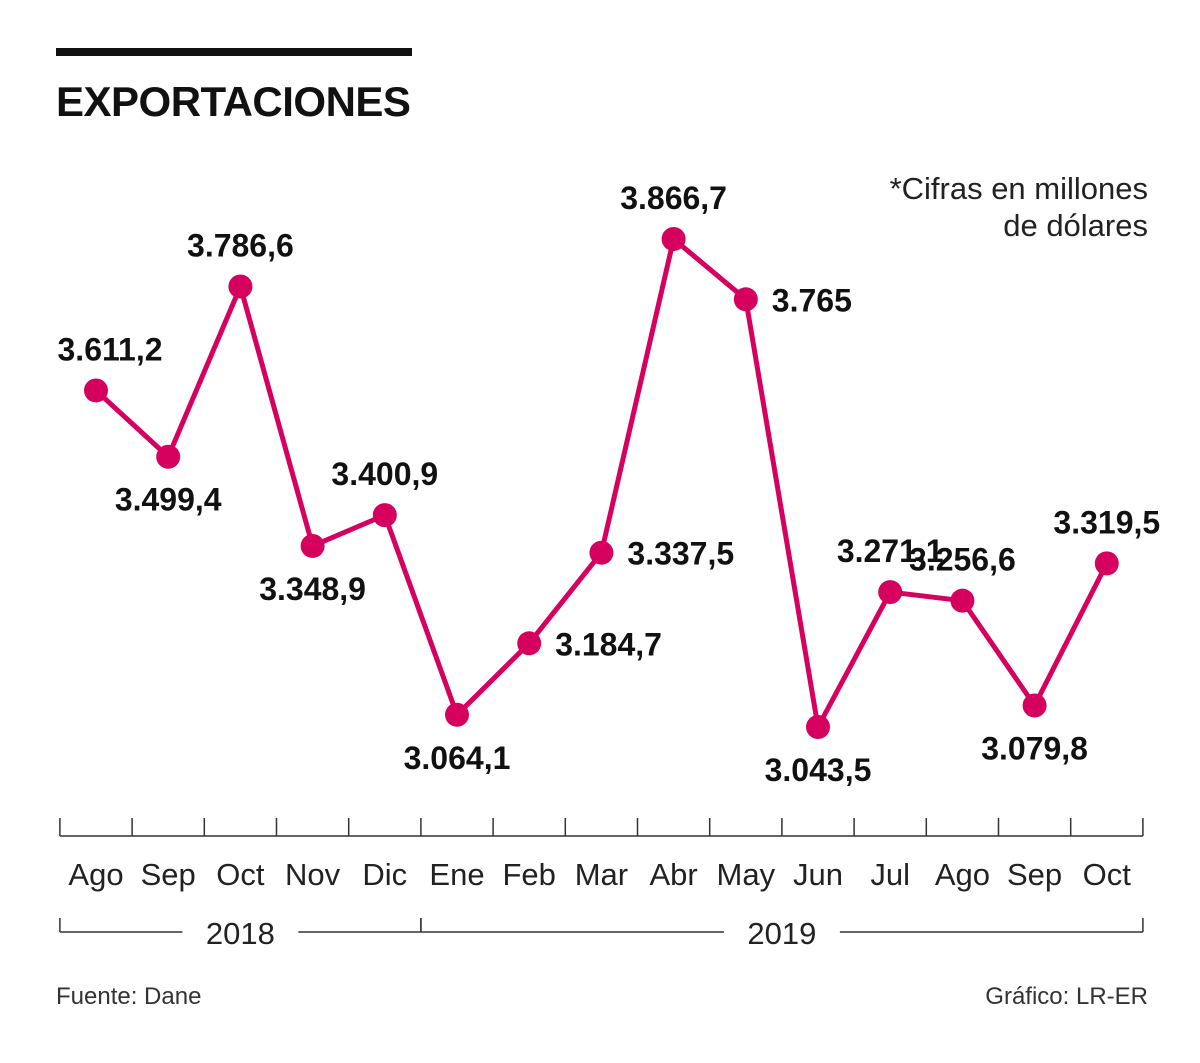 The height and width of the screenshot is (1063, 1200). Describe the element at coordinates (608, 644) in the screenshot. I see `data-label: 3.184,7` at that location.